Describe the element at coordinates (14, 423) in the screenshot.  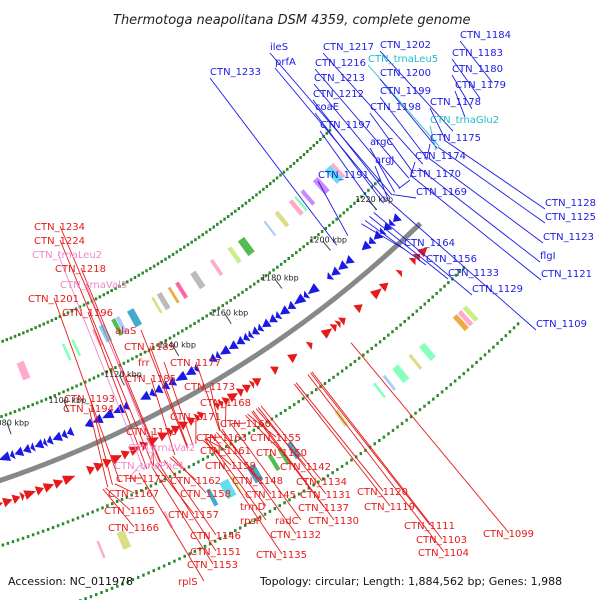
I see `kbp-tick-label: 1080 kbp` at that location.